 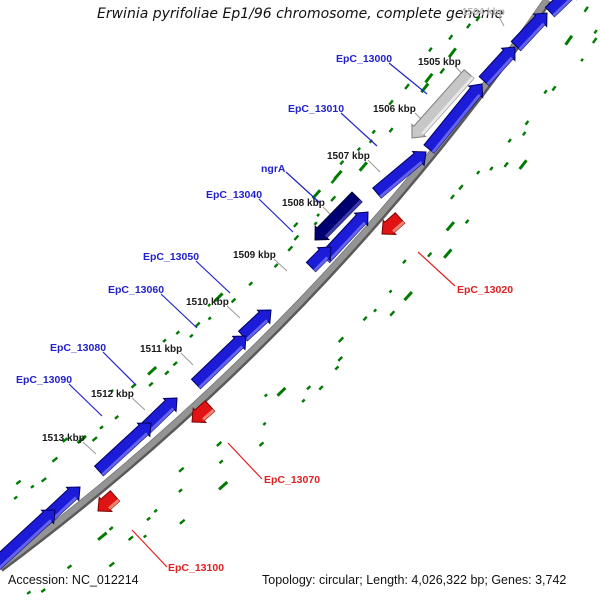 I want to click on gene-label-EpC_13040: EpC_13040, so click(x=234, y=195).